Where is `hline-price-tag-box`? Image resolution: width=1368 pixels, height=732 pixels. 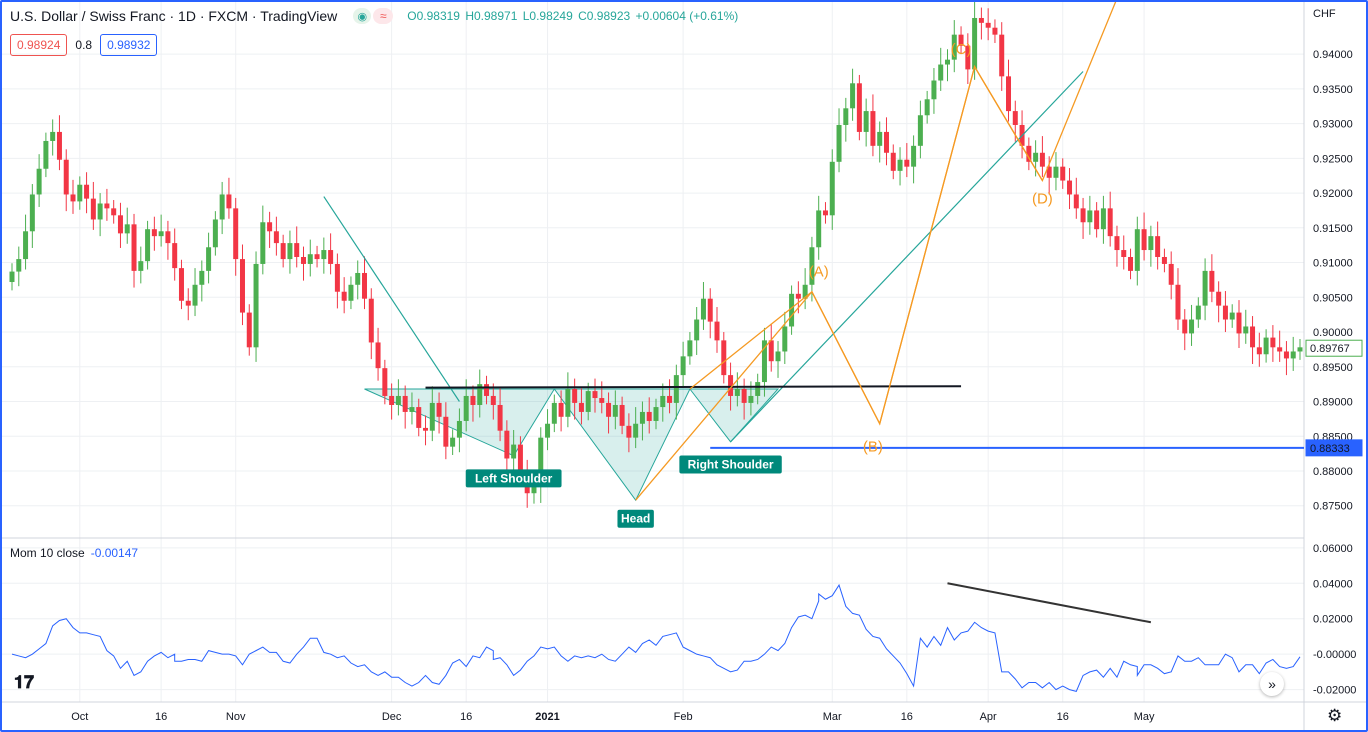
hline-price-tag-box is located at coordinates (1334, 448).